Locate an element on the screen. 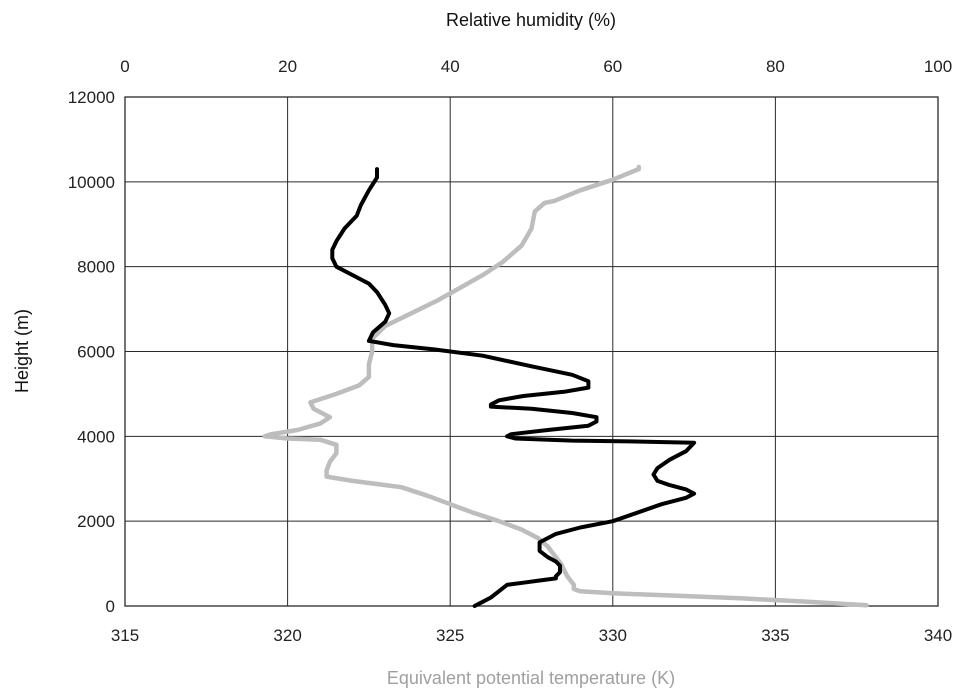 The image size is (962, 693). y-tick-label-4: 8000 is located at coordinates (96, 267).